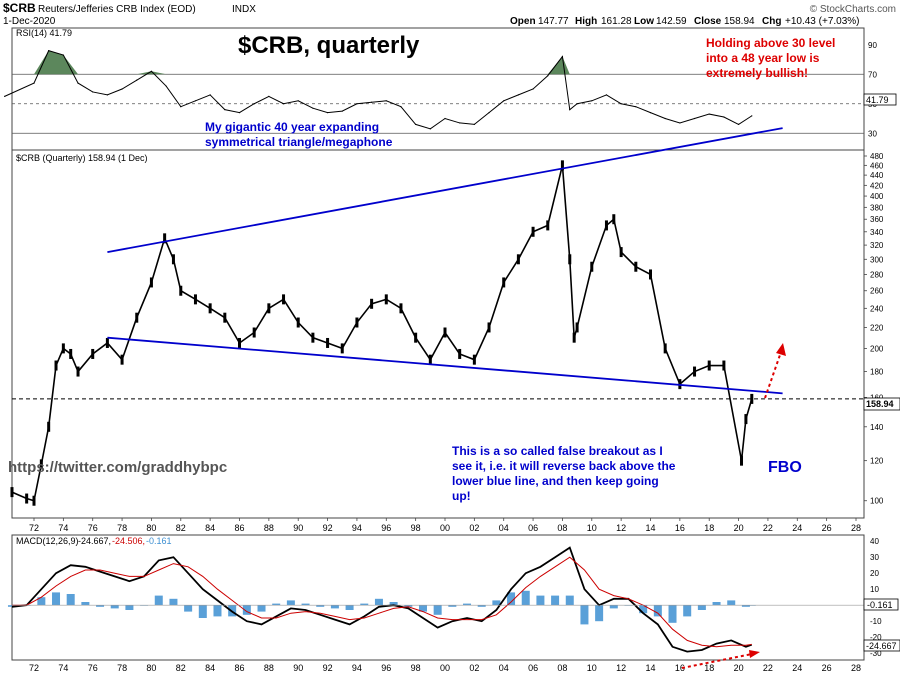 The image size is (900, 676). What do you see at coordinates (621, 668) in the screenshot?
I see `macd-x-tick: 12` at bounding box center [621, 668].